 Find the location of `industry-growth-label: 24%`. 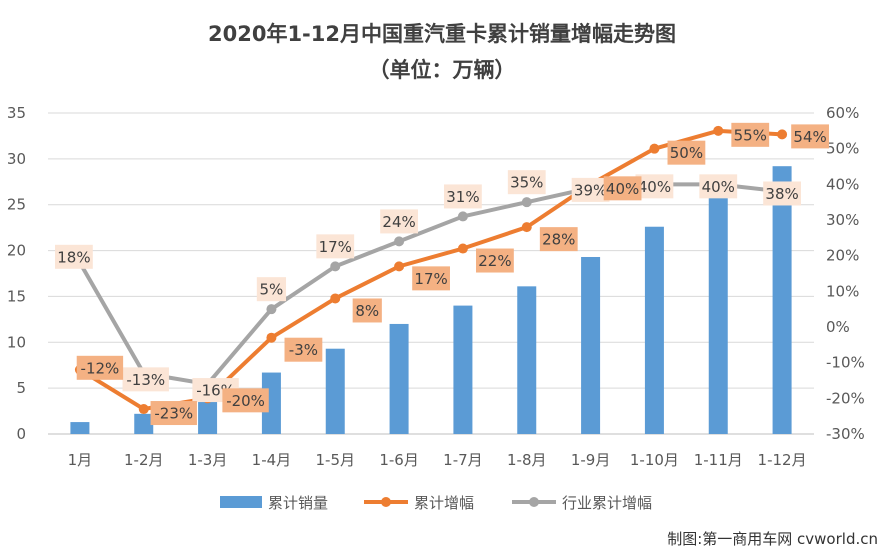

industry-growth-label: 24% is located at coordinates (398, 222).